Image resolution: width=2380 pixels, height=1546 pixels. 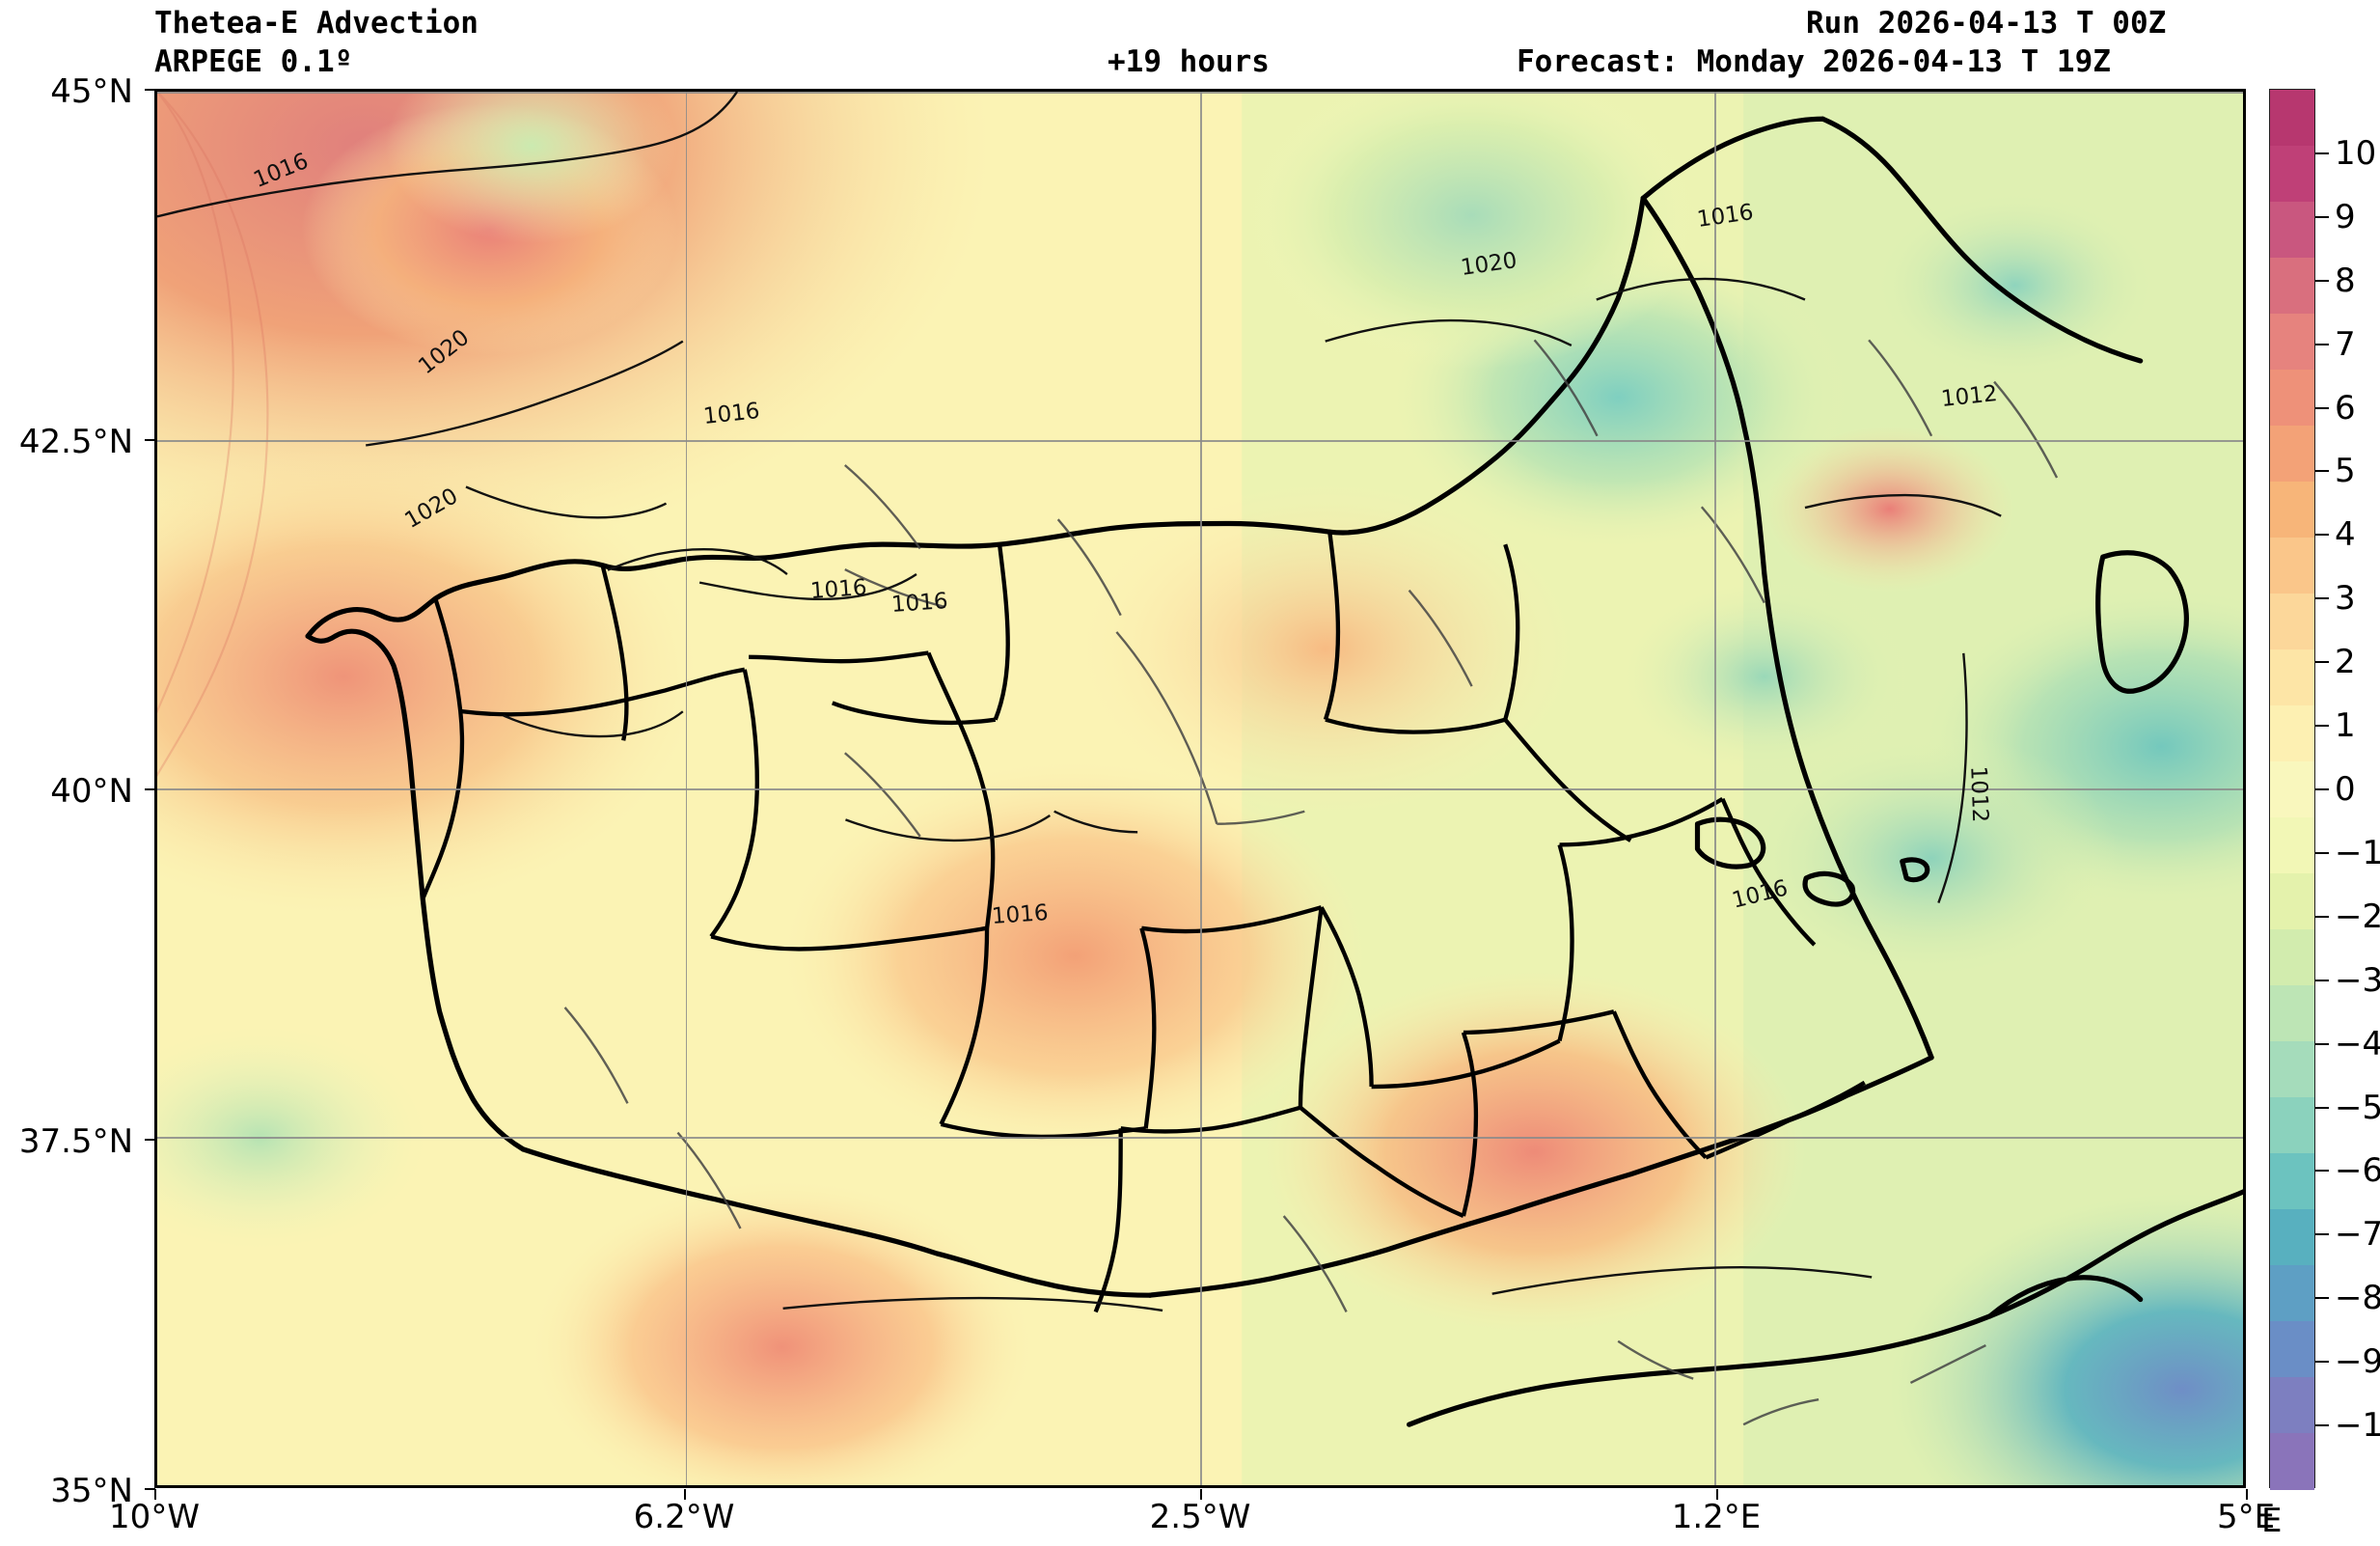 What do you see at coordinates (2345, 280) in the screenshot?
I see `colorbar-tick-label: 8` at bounding box center [2345, 280].